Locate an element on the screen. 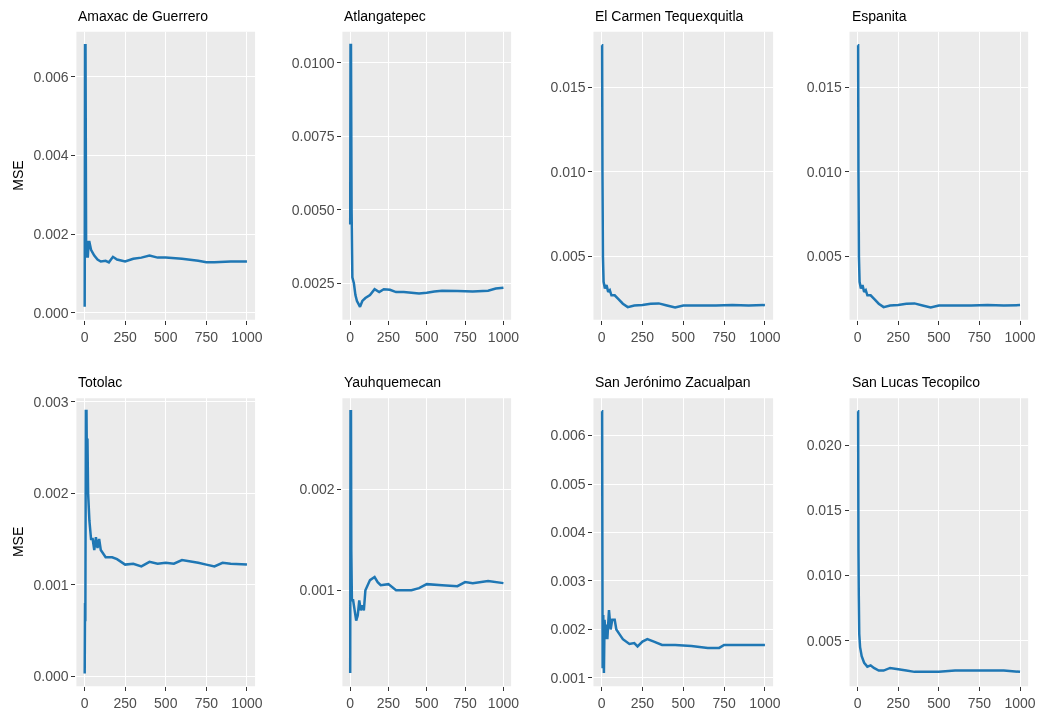 This screenshot has height=715, width=1056. chart-title: San Jerónimo Zacualpan is located at coordinates (673, 382).